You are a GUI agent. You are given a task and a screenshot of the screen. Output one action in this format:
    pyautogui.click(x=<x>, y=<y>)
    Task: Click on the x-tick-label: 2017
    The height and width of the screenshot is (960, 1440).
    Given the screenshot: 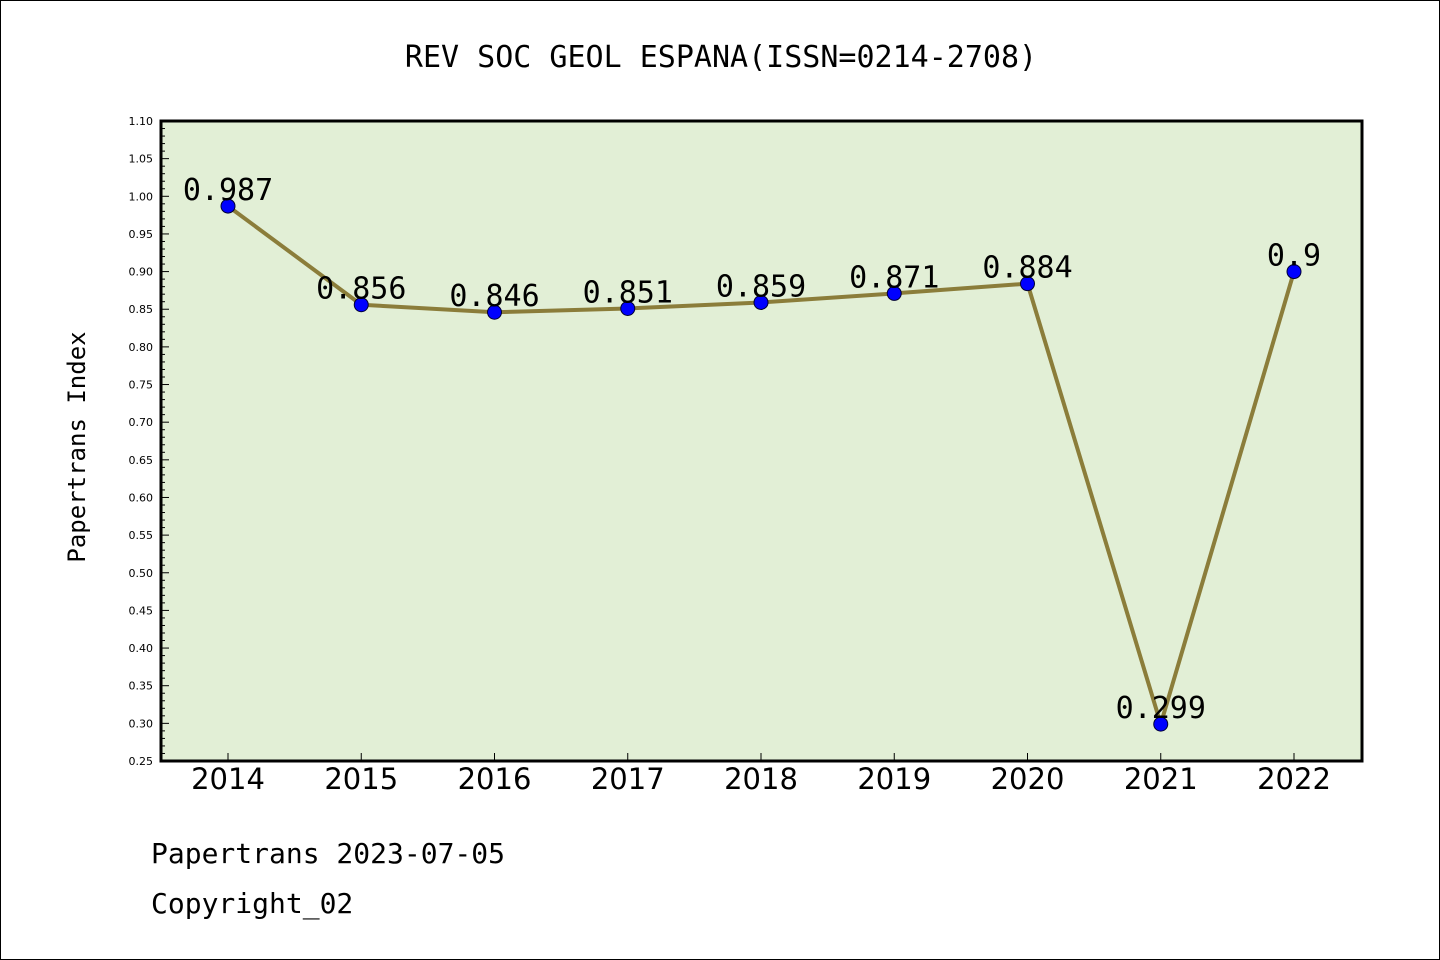 What is the action you would take?
    pyautogui.click(x=628, y=779)
    